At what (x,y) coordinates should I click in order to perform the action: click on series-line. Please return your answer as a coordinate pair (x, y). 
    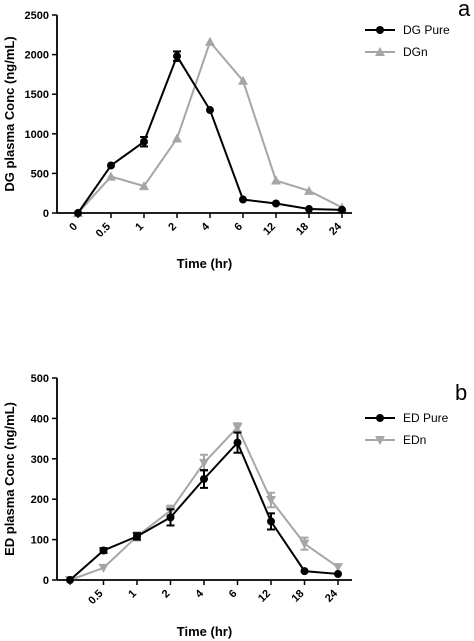
    Looking at the image, I should click on (204, 503).